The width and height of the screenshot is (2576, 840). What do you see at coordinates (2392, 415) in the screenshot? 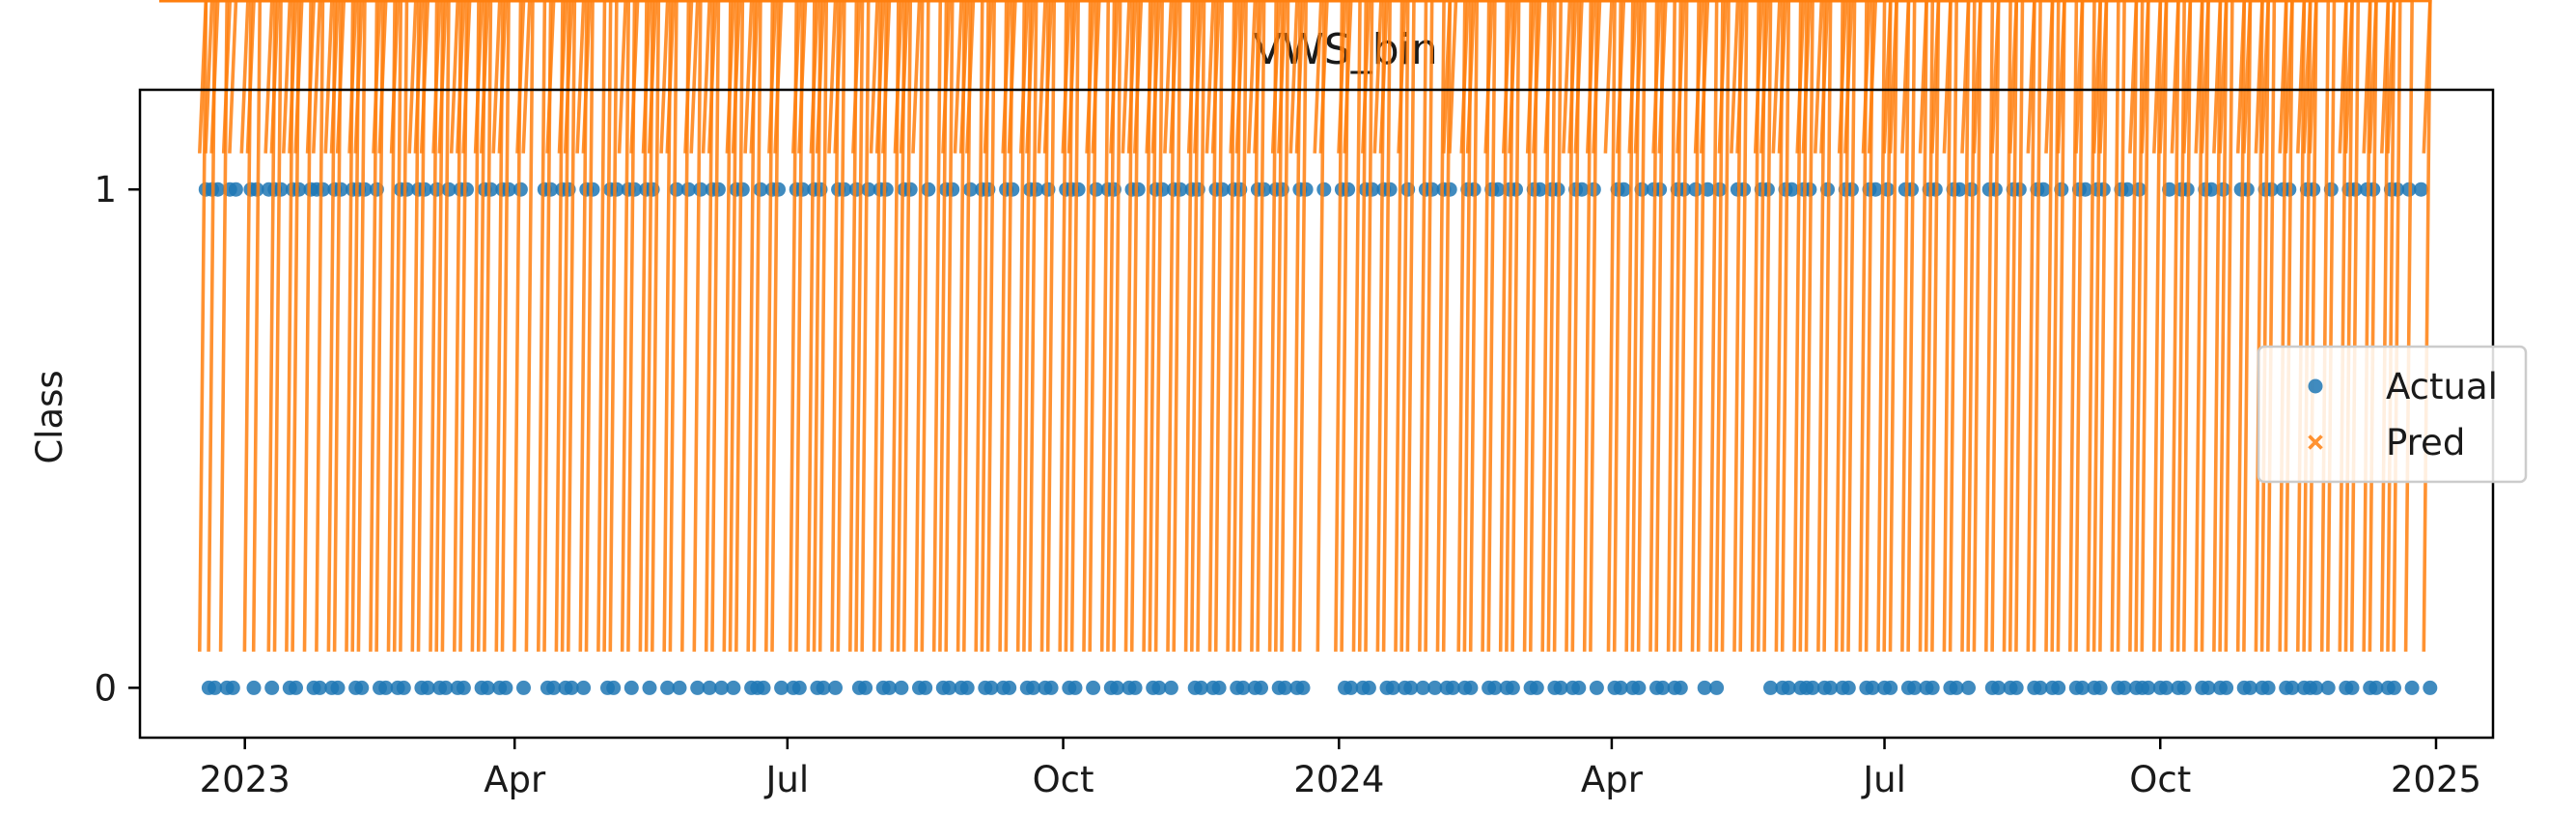
I see `legend-box` at bounding box center [2392, 415].